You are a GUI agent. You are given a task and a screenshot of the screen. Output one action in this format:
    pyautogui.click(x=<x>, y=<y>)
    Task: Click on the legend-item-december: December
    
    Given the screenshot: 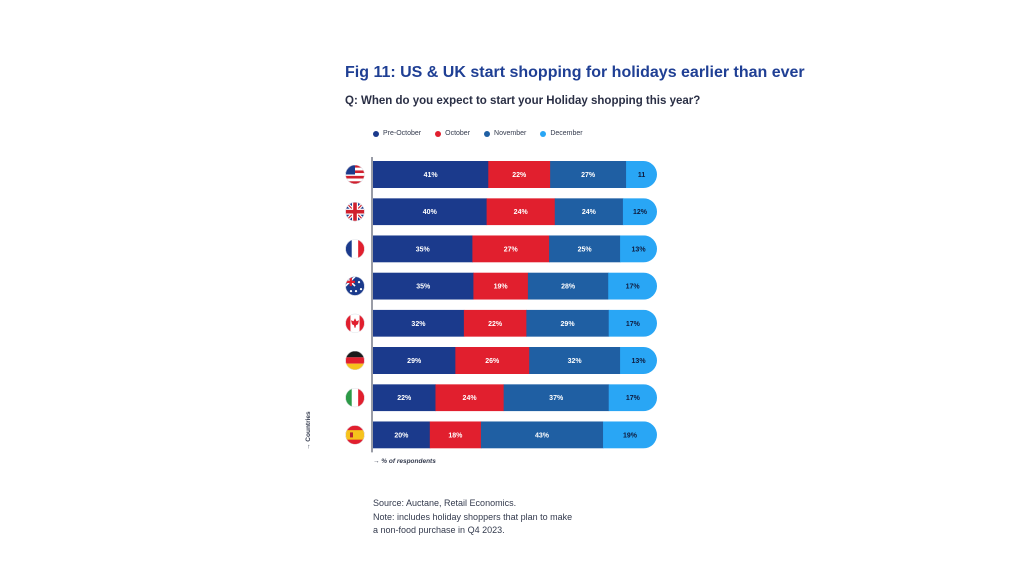 What is the action you would take?
    pyautogui.click(x=561, y=133)
    